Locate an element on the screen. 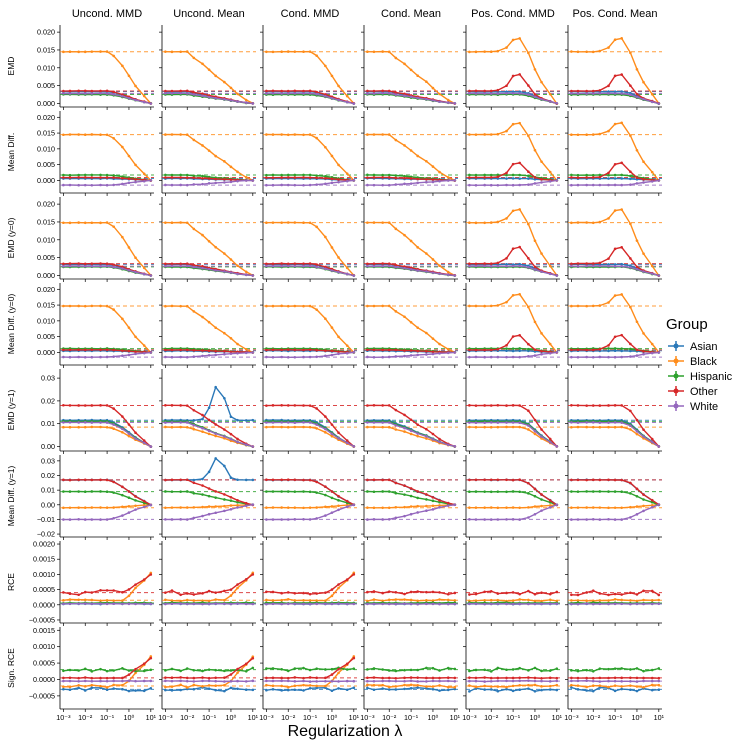  y-tick-label: 0.01 is located at coordinates (48, 423).